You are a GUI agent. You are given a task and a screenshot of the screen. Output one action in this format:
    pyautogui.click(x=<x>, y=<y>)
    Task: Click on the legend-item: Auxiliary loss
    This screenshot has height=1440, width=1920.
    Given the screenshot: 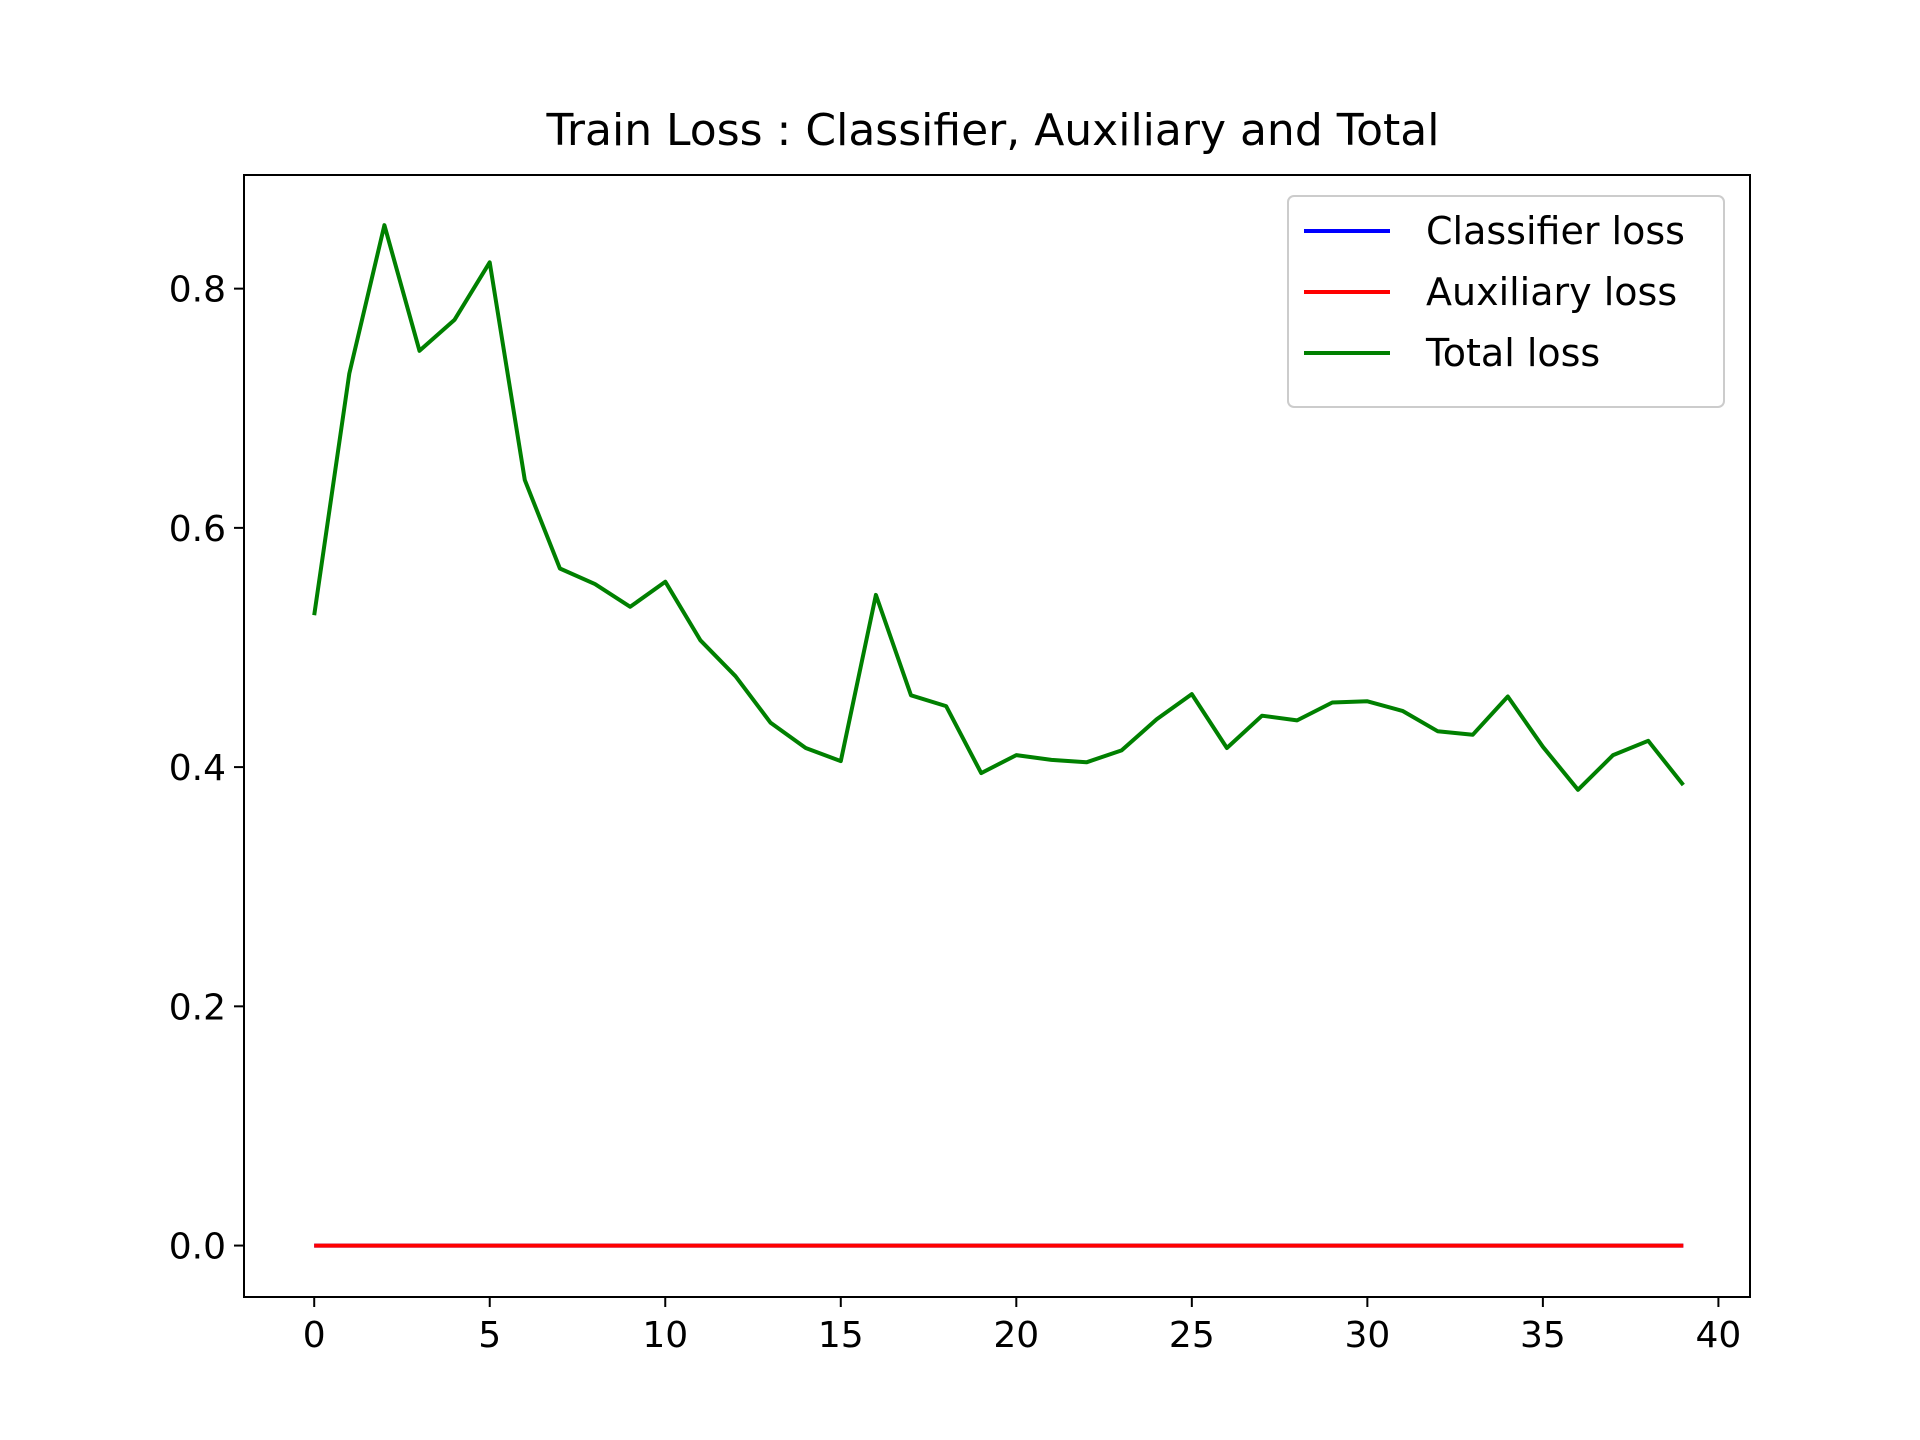 What is the action you would take?
    pyautogui.click(x=1490, y=292)
    